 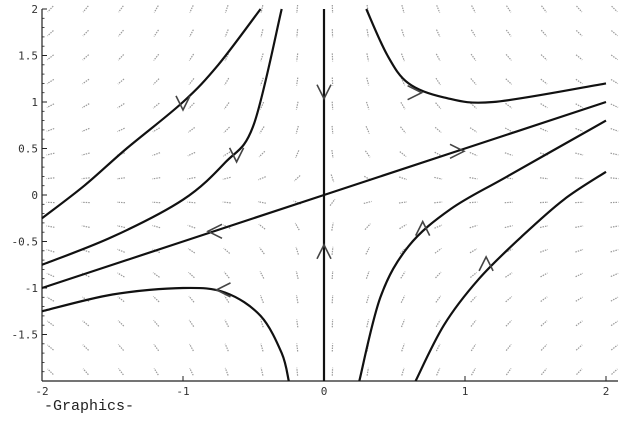 I want to click on y-tick-label: 0, so click(x=34, y=195).